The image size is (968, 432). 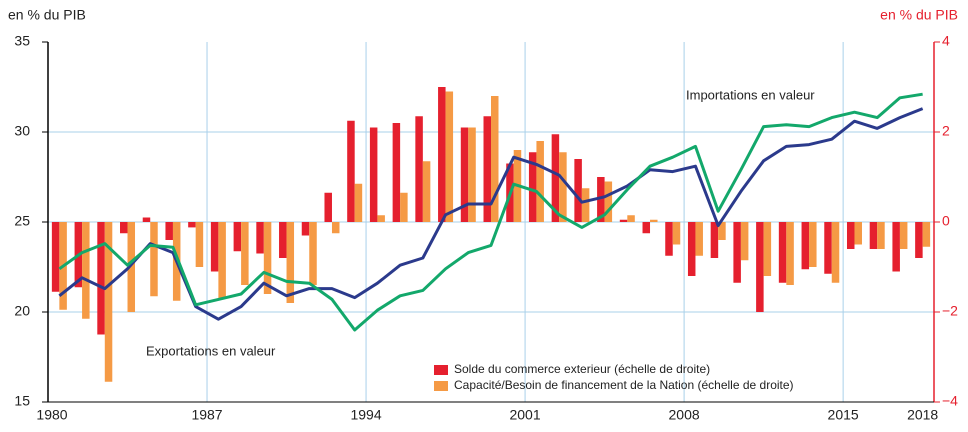 What do you see at coordinates (950, 401) in the screenshot?
I see `y2-tick-label: −4` at bounding box center [950, 401].